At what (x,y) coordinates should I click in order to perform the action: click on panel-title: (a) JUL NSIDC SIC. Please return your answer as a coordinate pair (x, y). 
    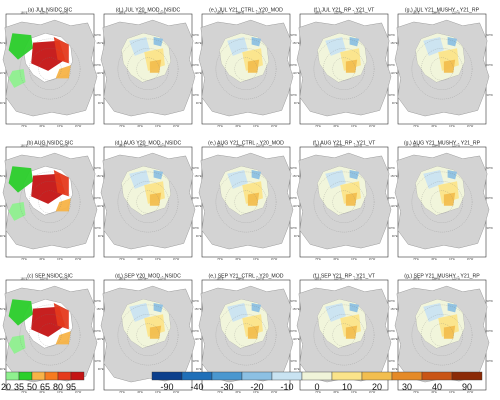
    Looking at the image, I should click on (50, 11).